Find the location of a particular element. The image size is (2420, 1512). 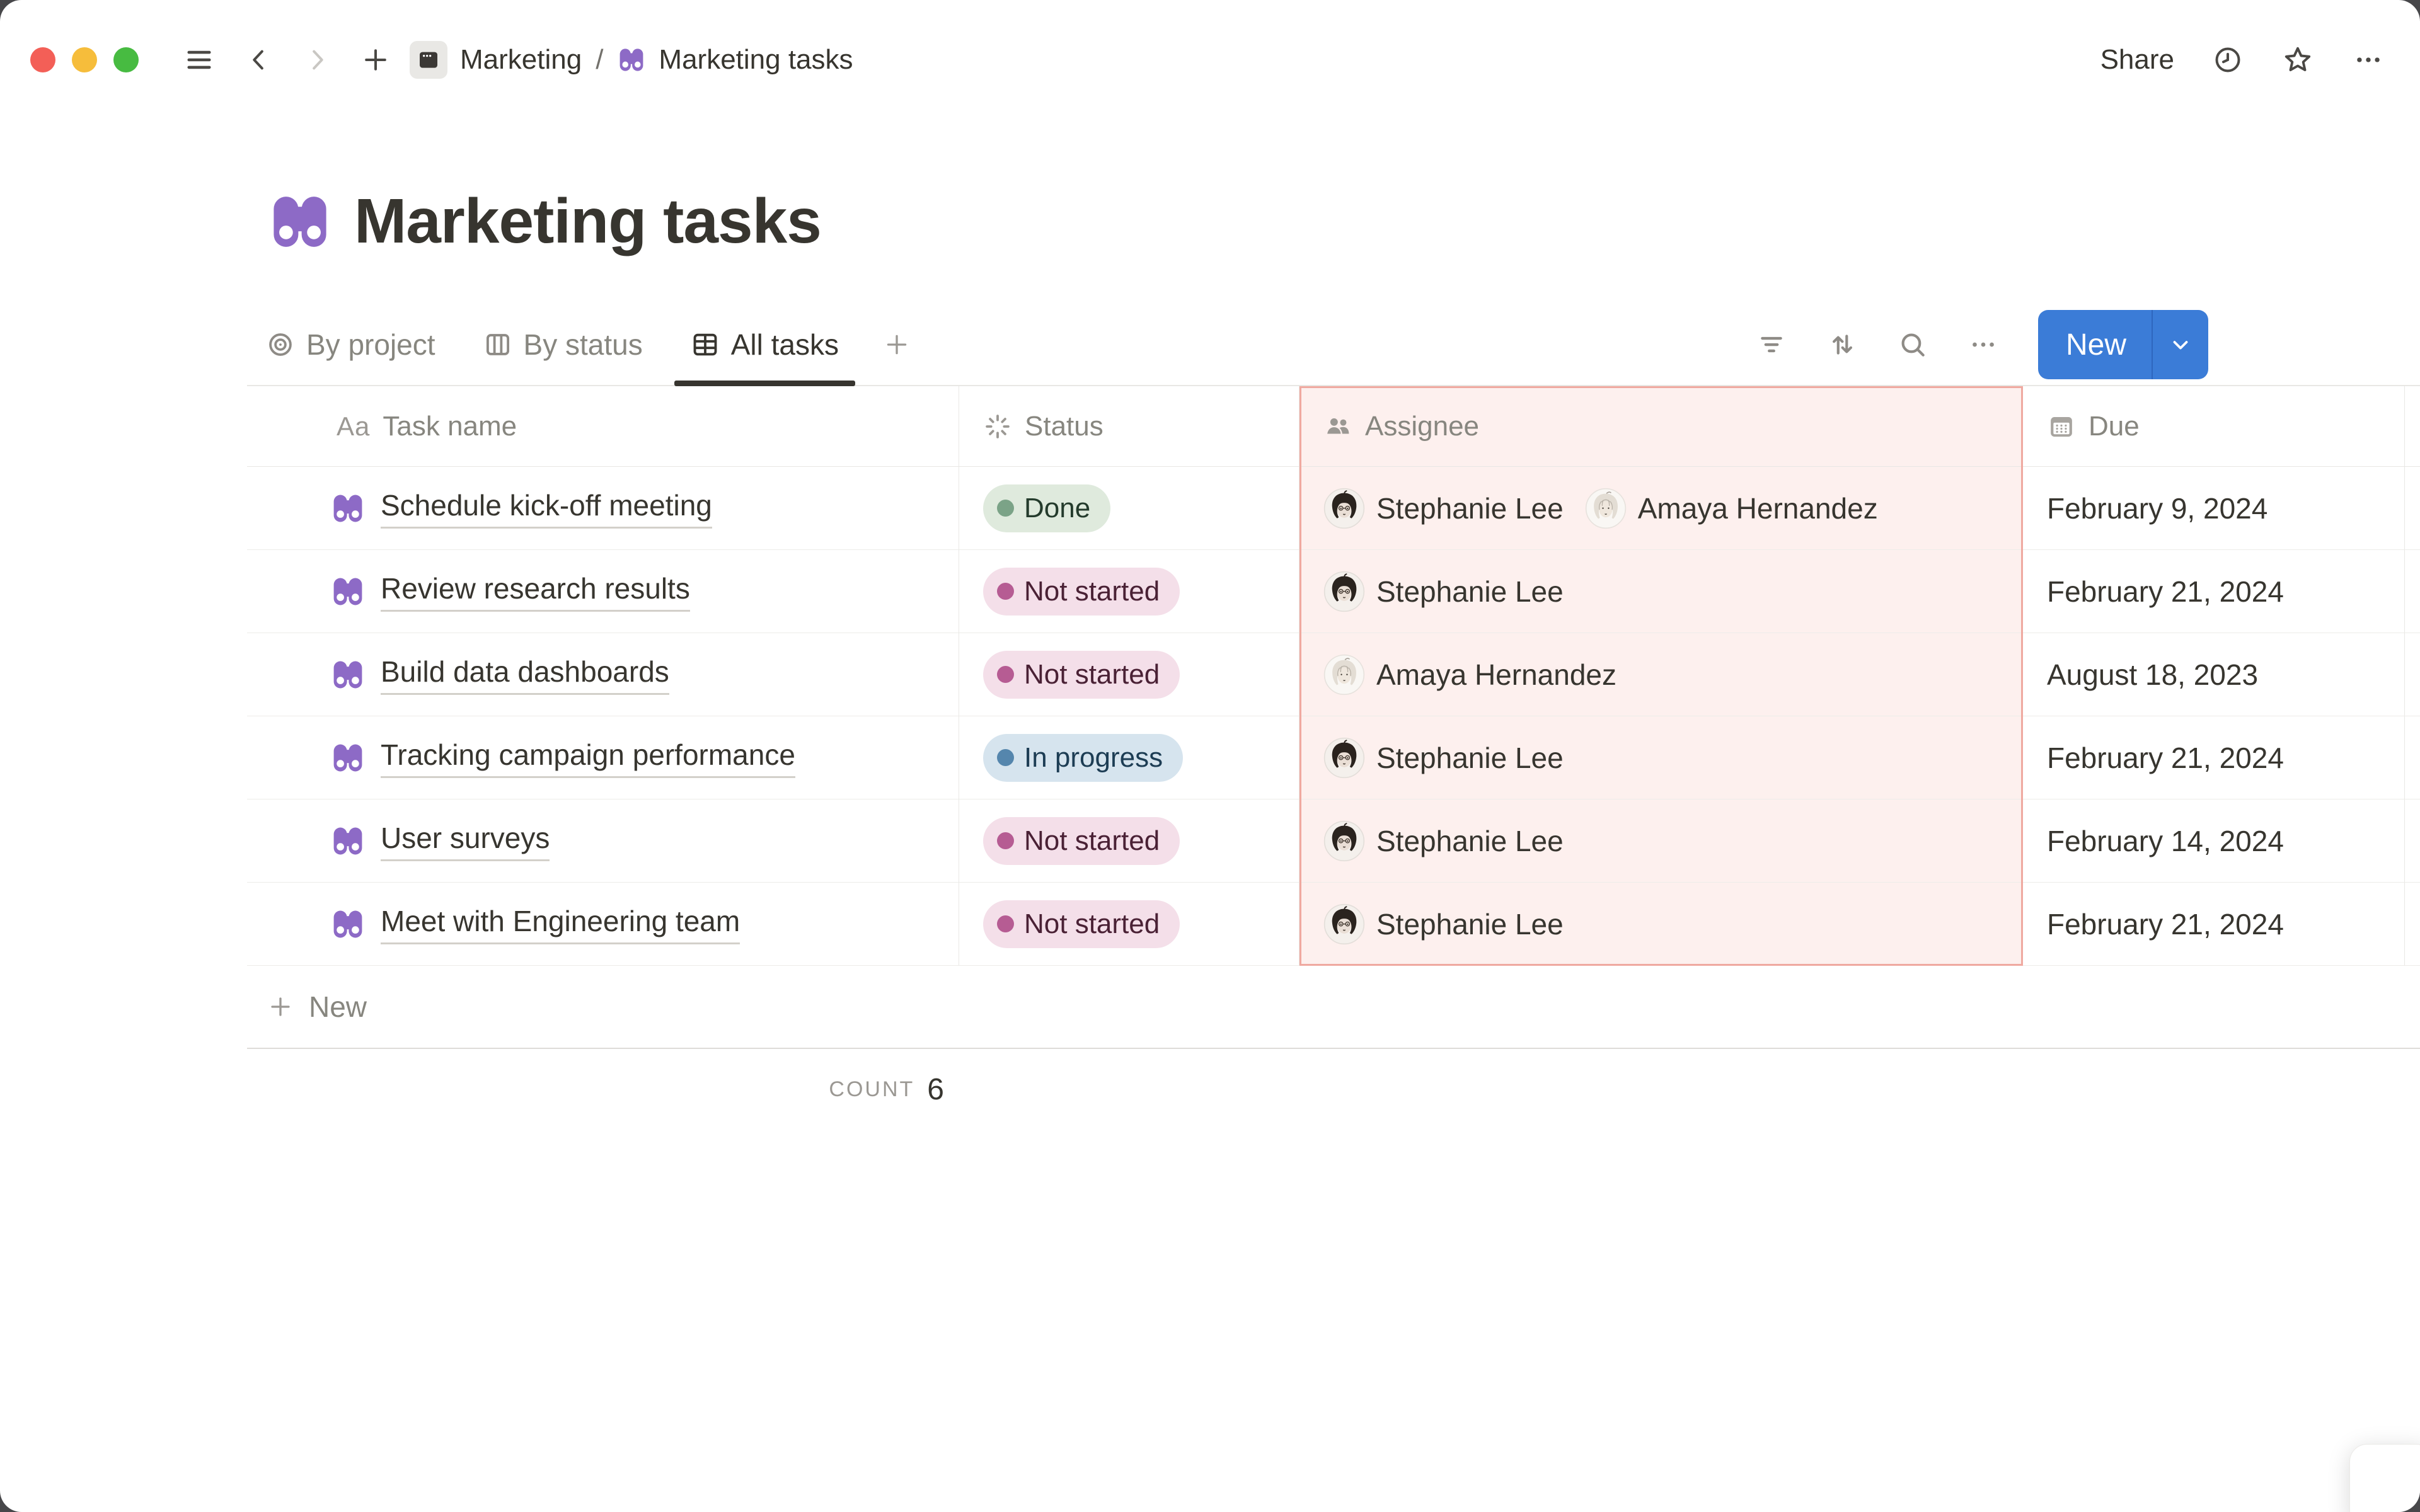

tab-all-tasks: All tasks is located at coordinates (765, 345).